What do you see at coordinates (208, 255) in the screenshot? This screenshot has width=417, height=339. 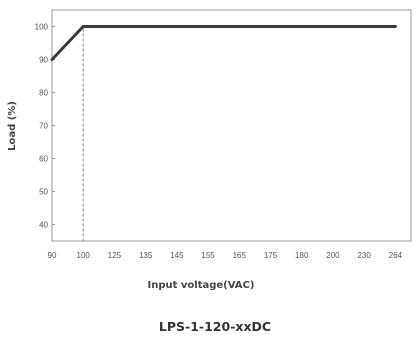 I see `x-tick-label: 155` at bounding box center [208, 255].